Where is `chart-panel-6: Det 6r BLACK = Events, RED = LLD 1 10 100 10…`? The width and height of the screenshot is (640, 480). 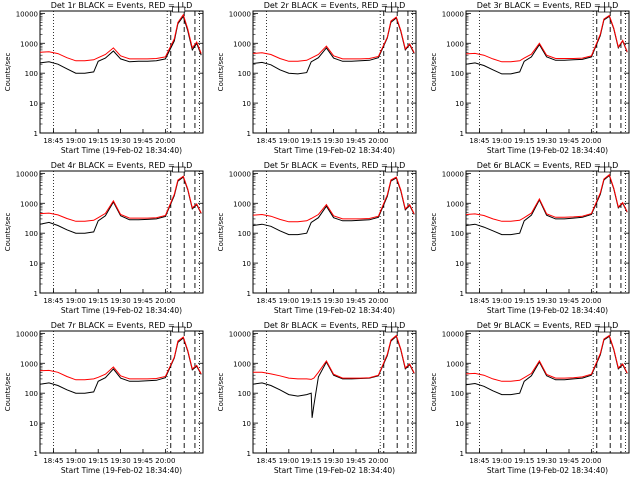 chart-panel-6: Det 6r BLACK = Events, RED = LLD 1 10 100 10… is located at coordinates (530, 238).